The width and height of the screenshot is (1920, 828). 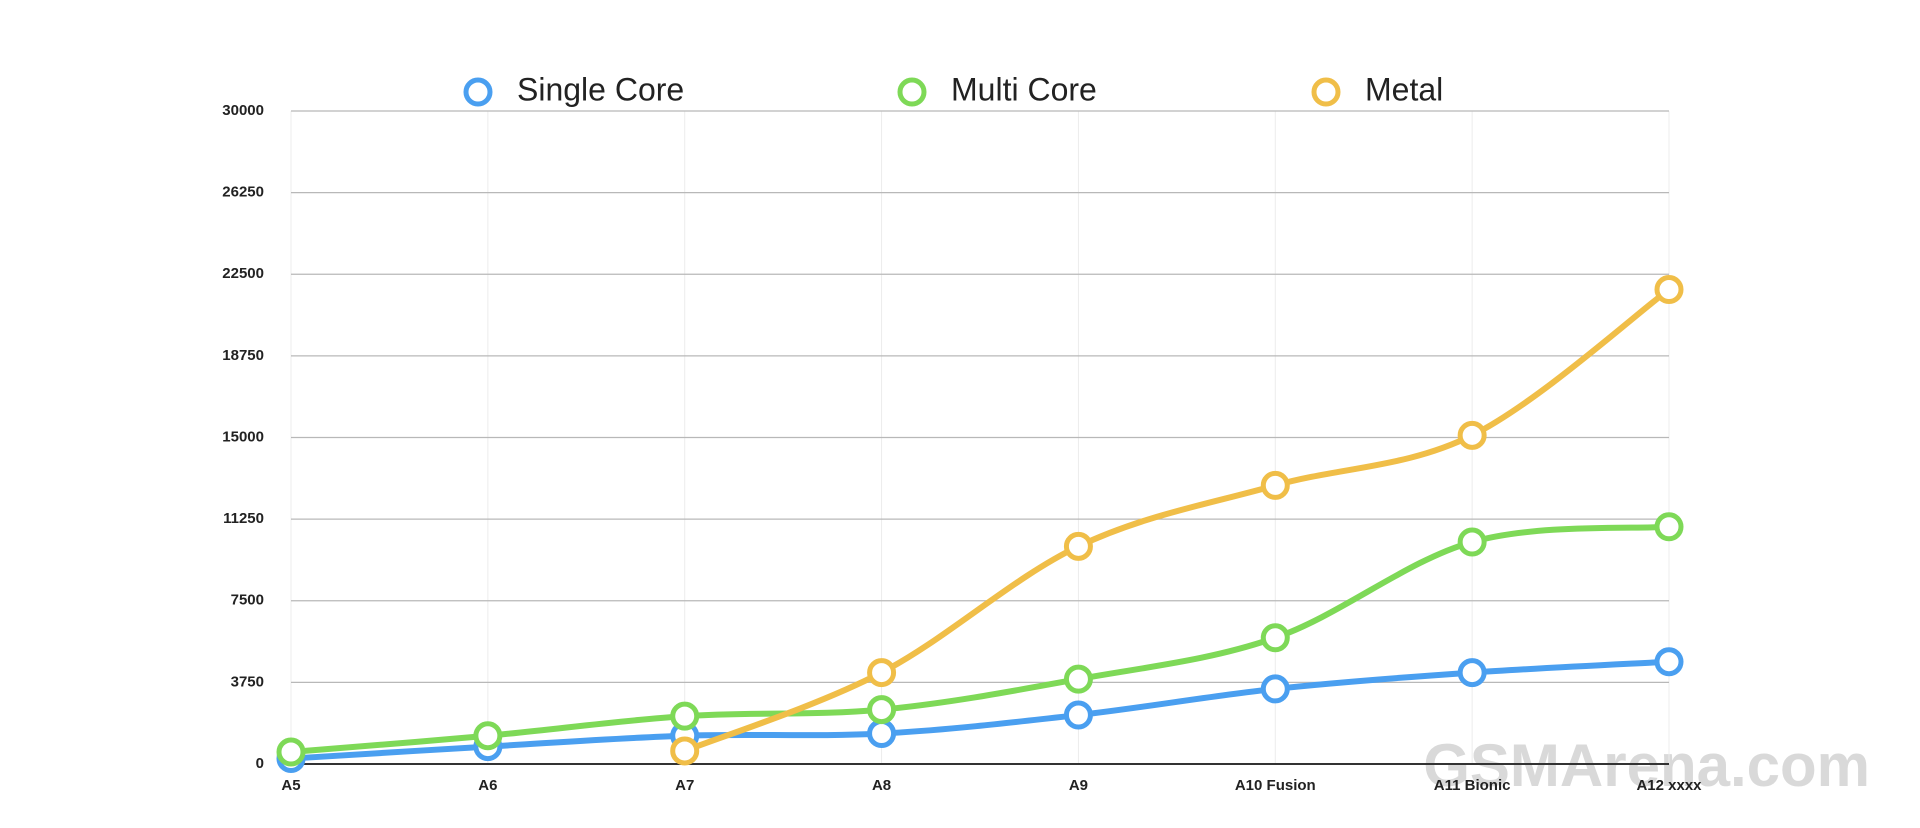 I want to click on y-tick-label: 3750, so click(x=247, y=681).